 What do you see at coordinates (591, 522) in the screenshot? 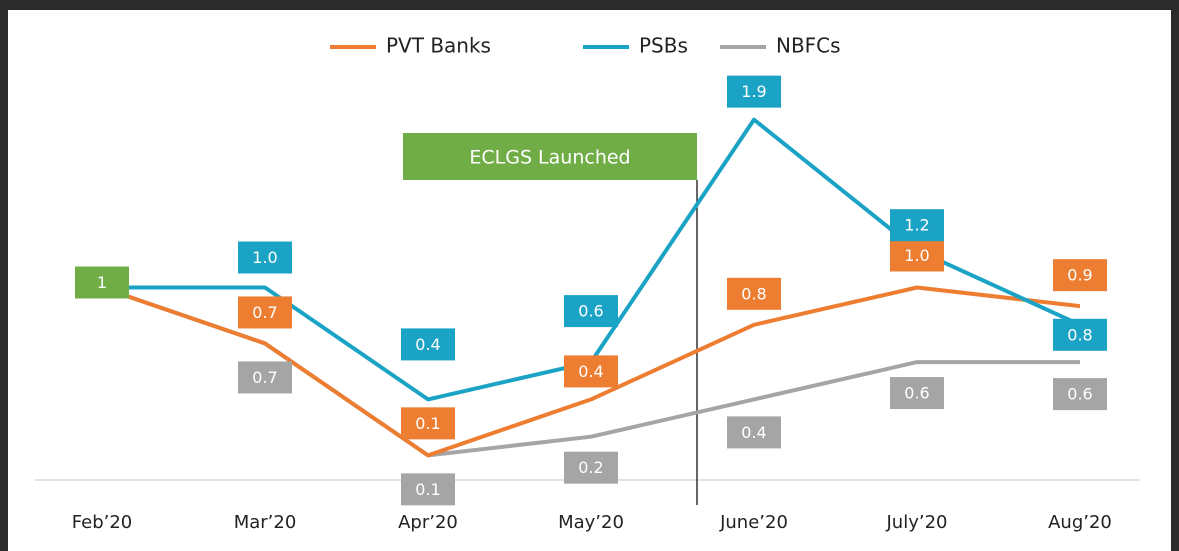
I see `x-tick-label: May’20` at bounding box center [591, 522].